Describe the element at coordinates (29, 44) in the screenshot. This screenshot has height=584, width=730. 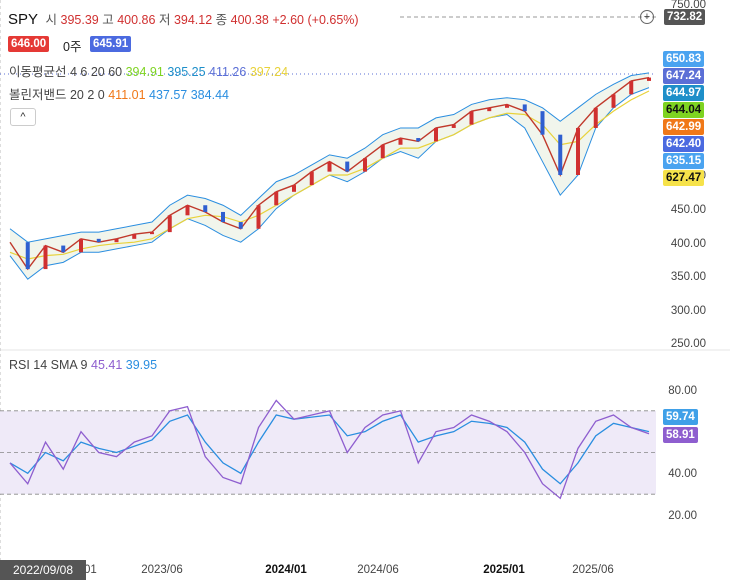
I see `bid-badge: 646.00` at that location.